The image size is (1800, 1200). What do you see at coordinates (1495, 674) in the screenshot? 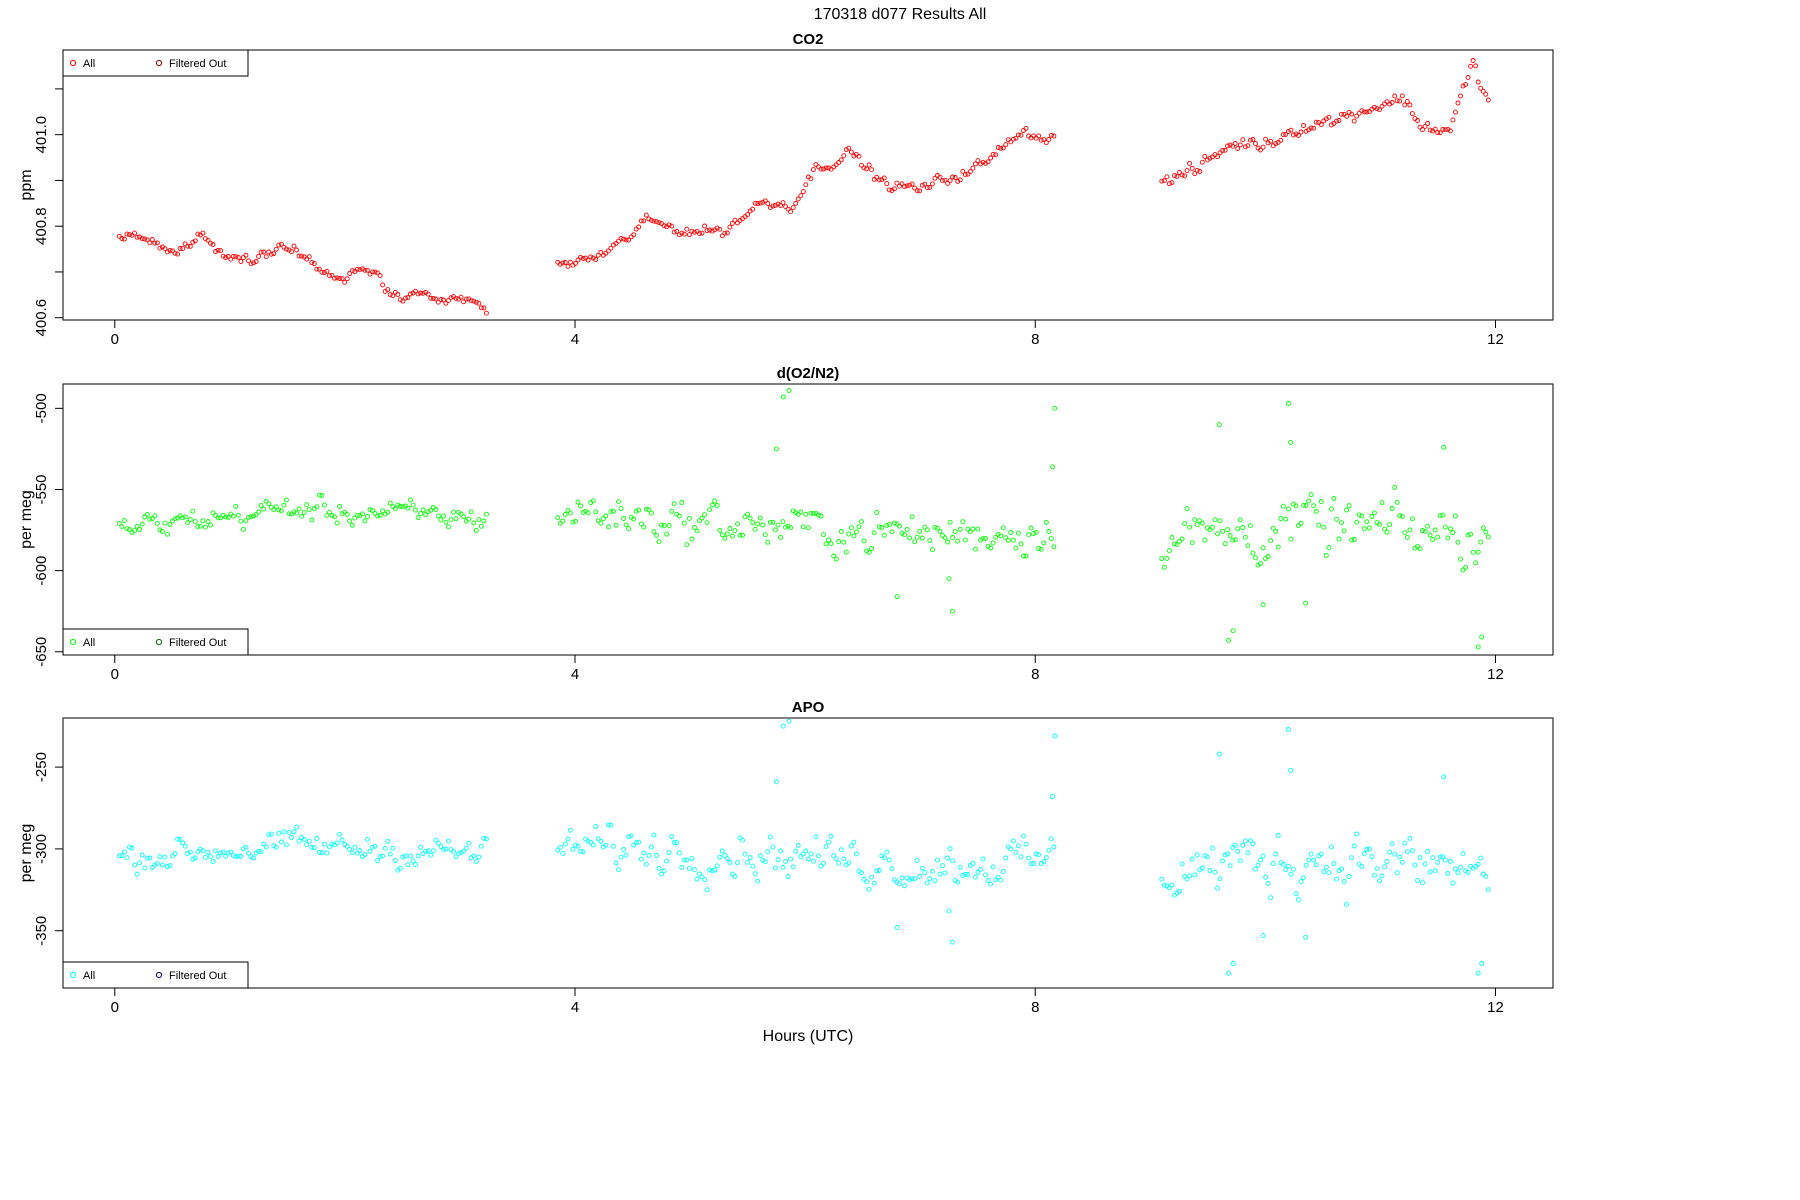
I see `x-tick-label: 12` at bounding box center [1495, 674].